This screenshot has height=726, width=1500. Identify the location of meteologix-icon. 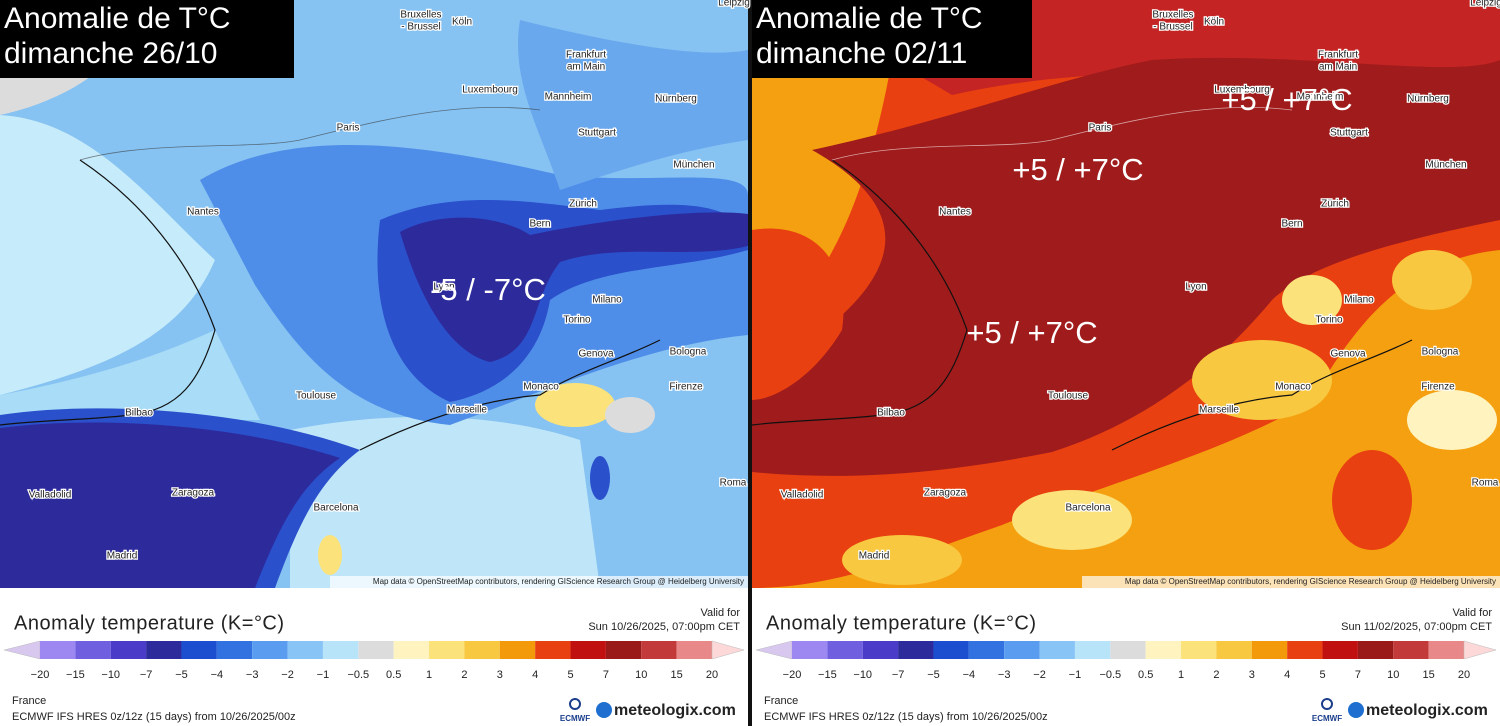
(604, 710).